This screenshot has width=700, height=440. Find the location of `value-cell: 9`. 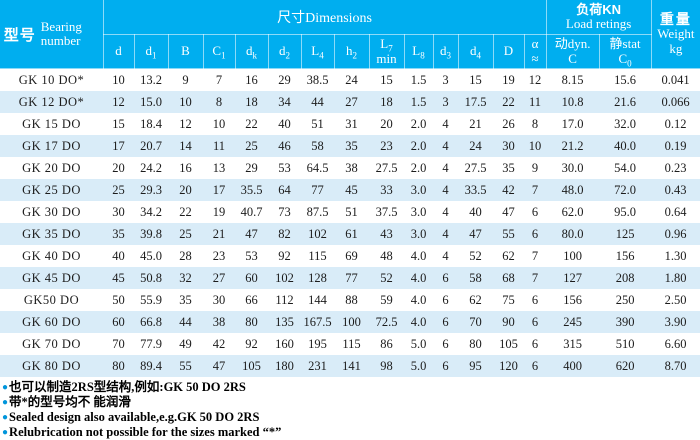

value-cell: 9 is located at coordinates (185, 79).